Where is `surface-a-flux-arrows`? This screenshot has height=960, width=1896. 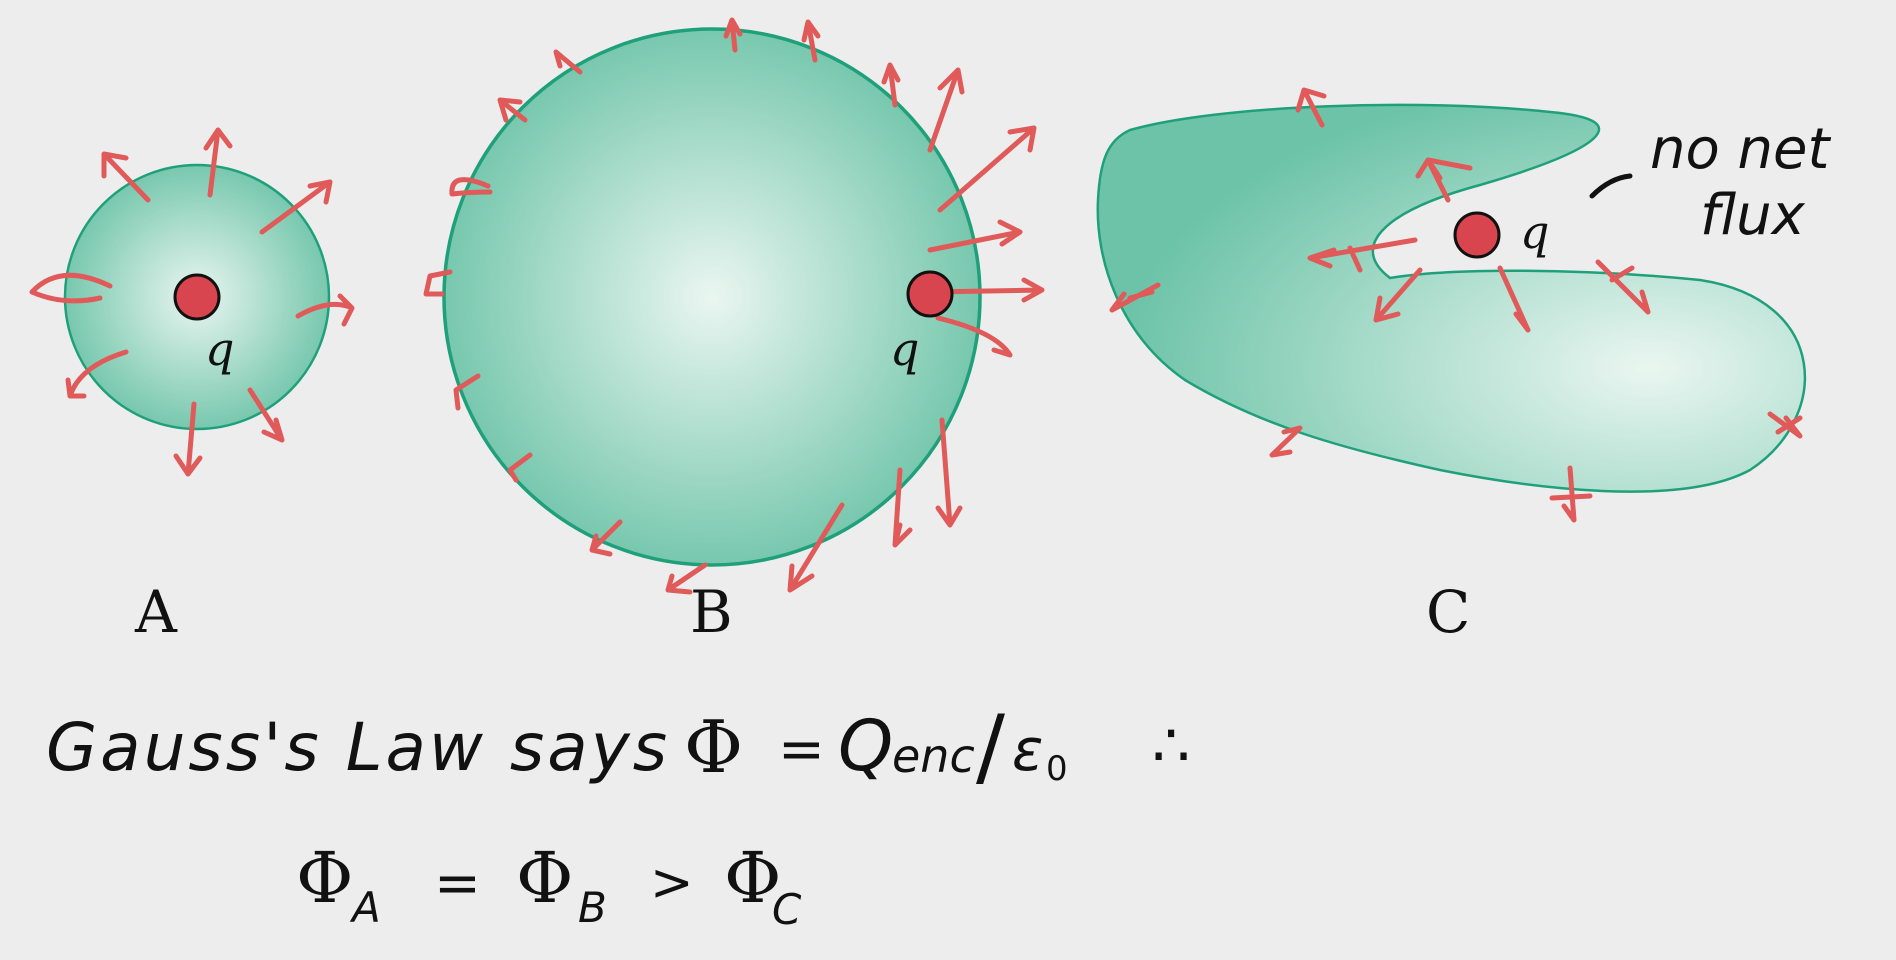 surface-a-flux-arrows is located at coordinates (192, 302).